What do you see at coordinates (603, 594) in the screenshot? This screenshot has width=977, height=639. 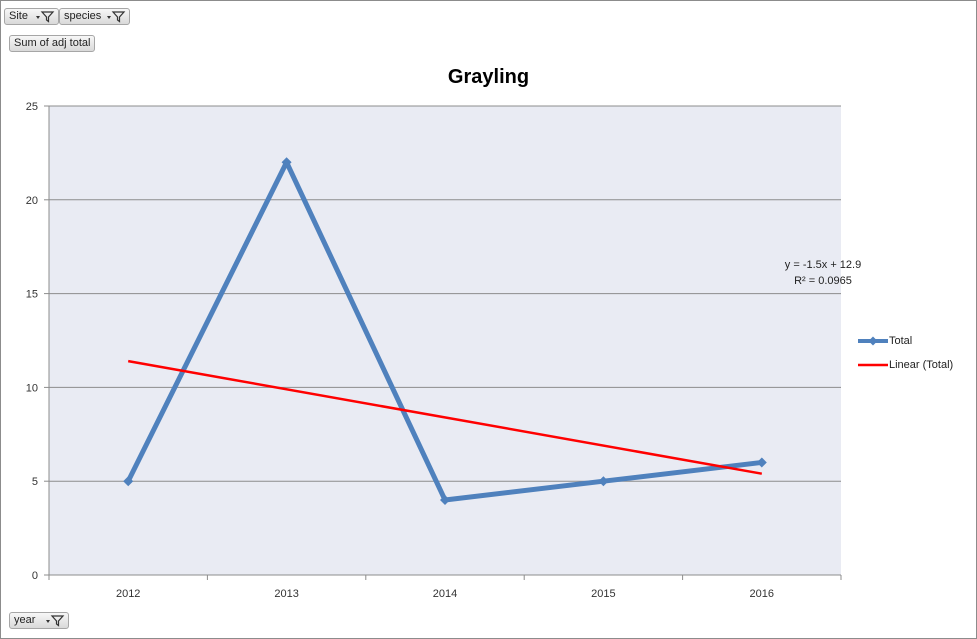 I see `x-tick-label: 2015` at bounding box center [603, 594].